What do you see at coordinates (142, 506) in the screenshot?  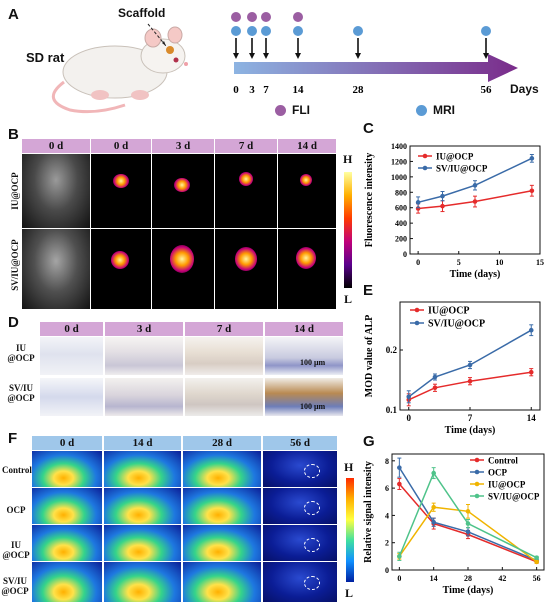 I see `f-tile-ocp-col1` at bounding box center [142, 506].